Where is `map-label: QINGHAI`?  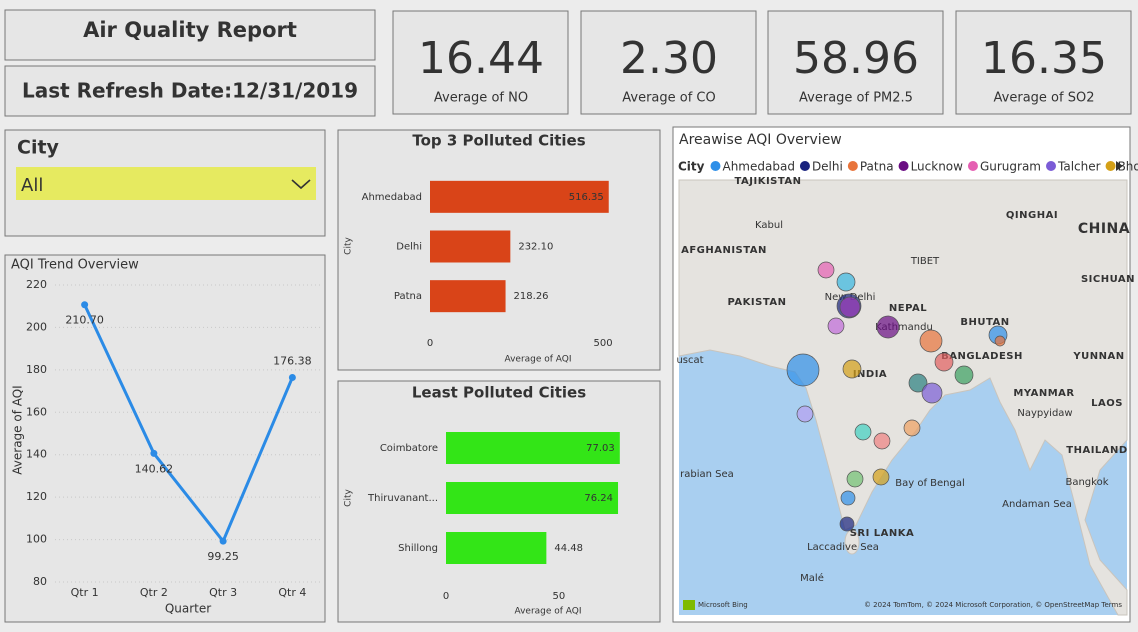
map-label: QINGHAI is located at coordinates (1032, 215).